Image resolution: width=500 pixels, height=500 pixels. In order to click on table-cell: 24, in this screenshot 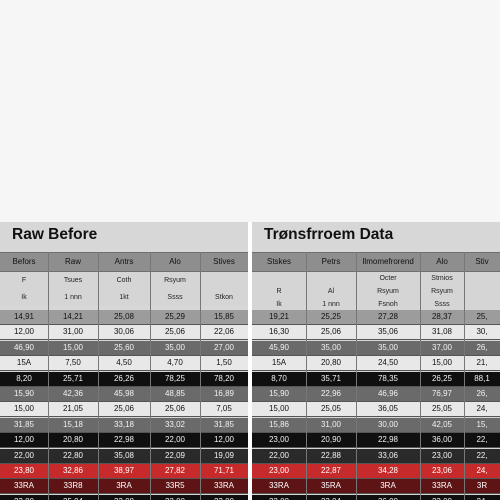, I will do `click(482, 497)`.